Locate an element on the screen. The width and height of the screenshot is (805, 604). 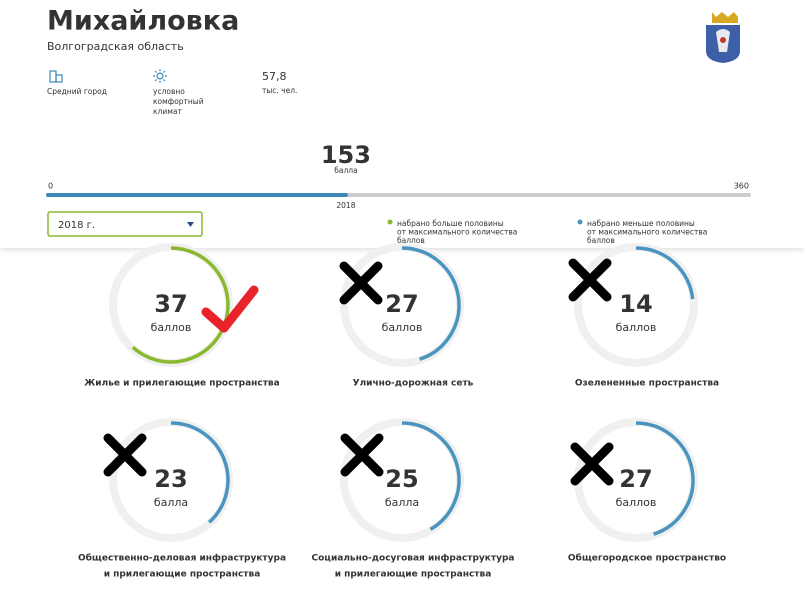
category-name: Улично-дорожная сеть is located at coordinates (413, 384).